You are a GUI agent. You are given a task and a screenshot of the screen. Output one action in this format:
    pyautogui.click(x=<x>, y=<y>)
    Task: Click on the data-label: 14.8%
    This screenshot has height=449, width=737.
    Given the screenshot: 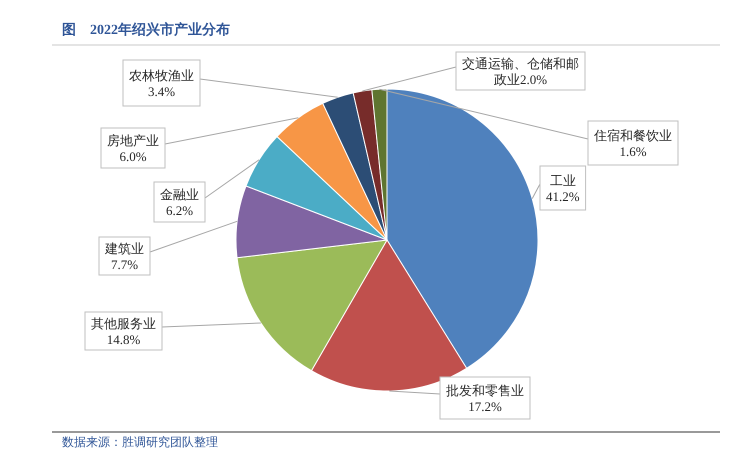 What is the action you would take?
    pyautogui.click(x=123, y=339)
    